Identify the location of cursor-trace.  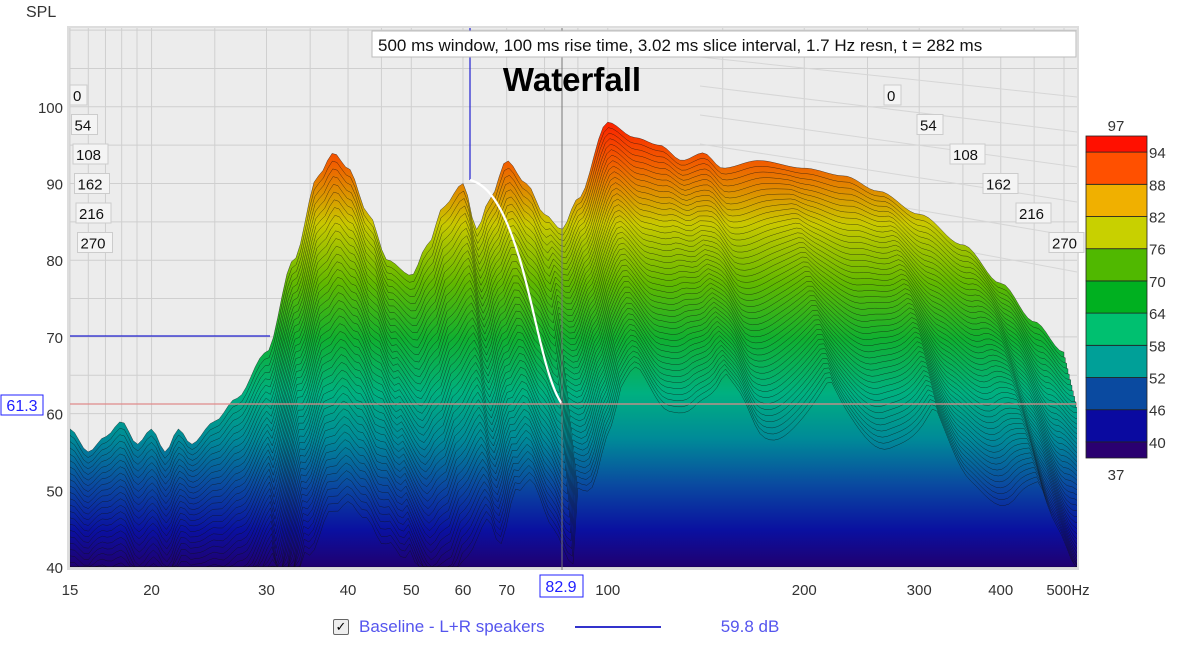
(516, 291).